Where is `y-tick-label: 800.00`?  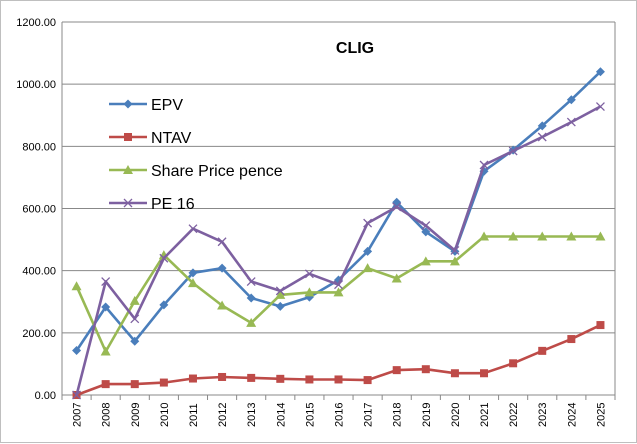 y-tick-label: 800.00 is located at coordinates (39, 147).